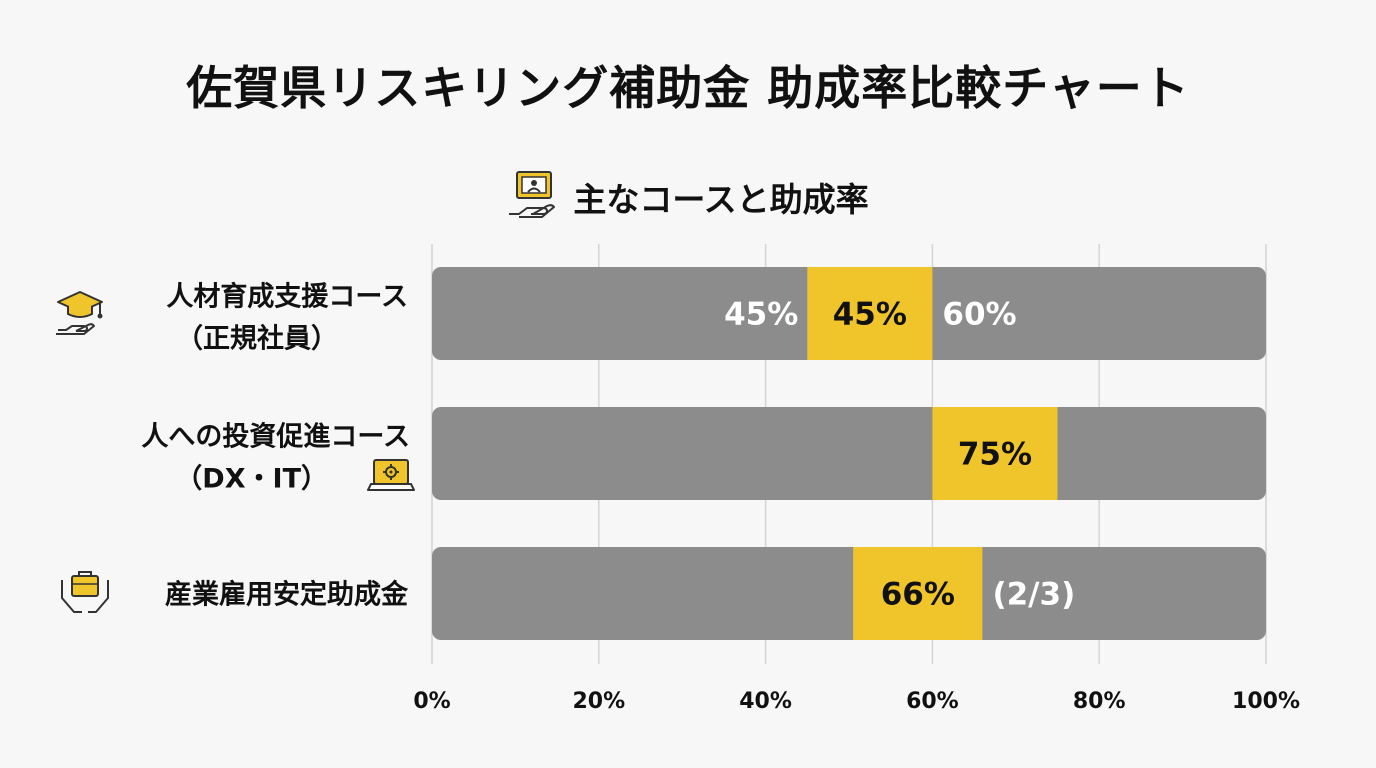  Describe the element at coordinates (856, 701) in the screenshot. I see `x-axis-ticks: 0% 20% 40% 60% 80% 100%` at that location.